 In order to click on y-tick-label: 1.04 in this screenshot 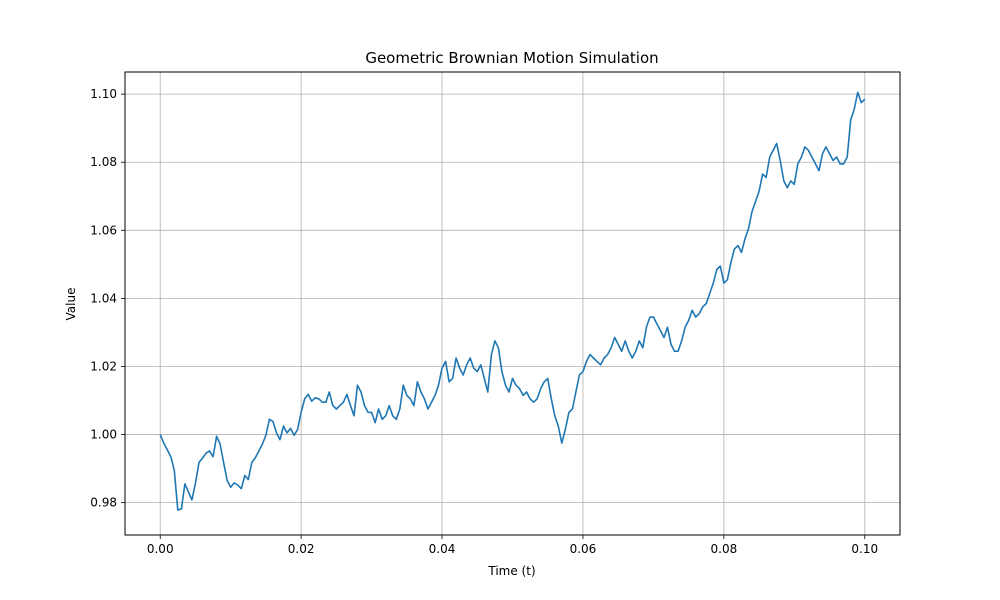, I will do `click(103, 298)`.